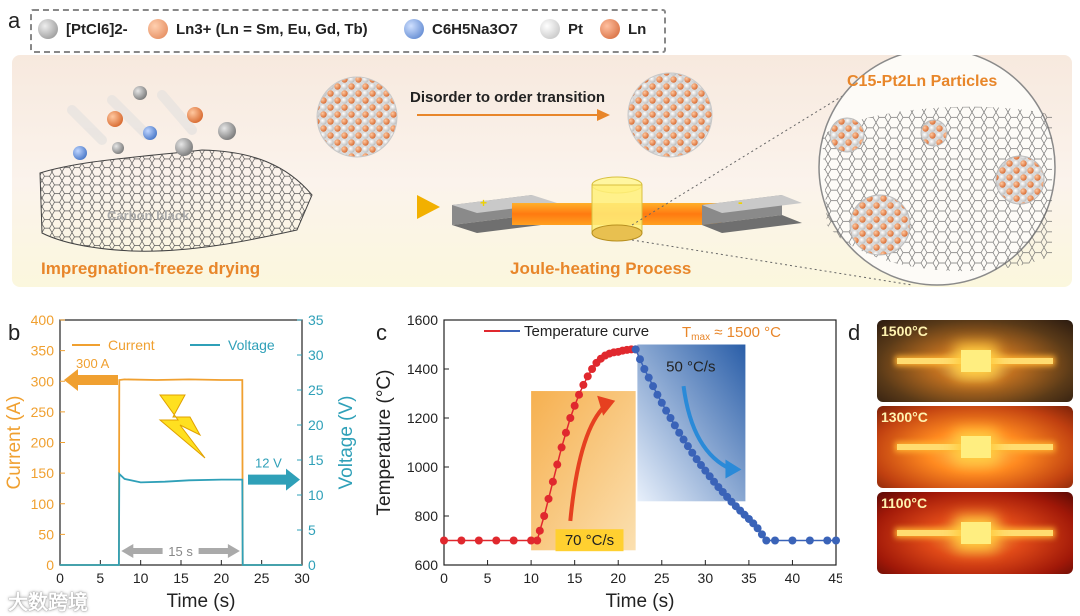  What do you see at coordinates (312, 565) in the screenshot?
I see `y-right-tick-label: 0` at bounding box center [312, 565].